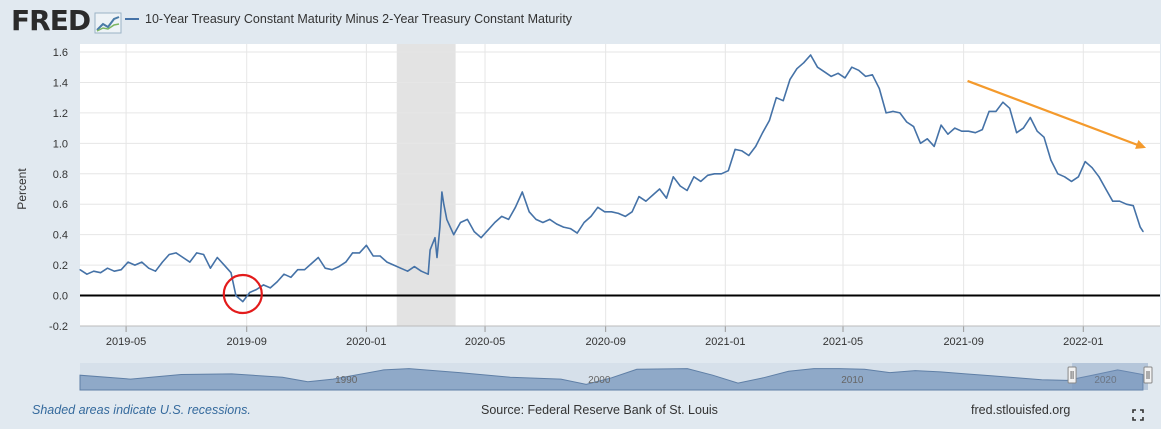 Image resolution: width=1161 pixels, height=429 pixels. I want to click on y-tick-label: 0.4, so click(60, 236).